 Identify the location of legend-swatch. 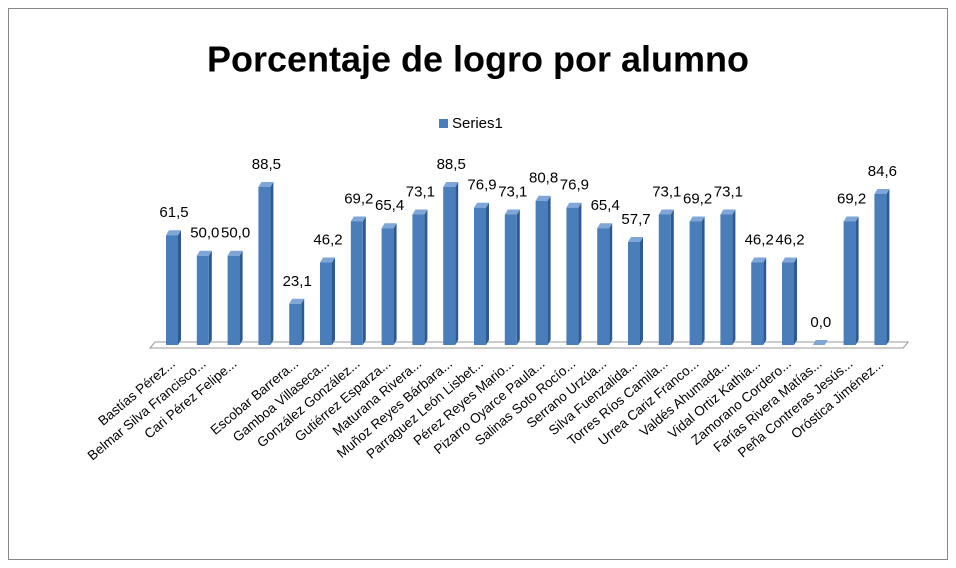
(443, 123).